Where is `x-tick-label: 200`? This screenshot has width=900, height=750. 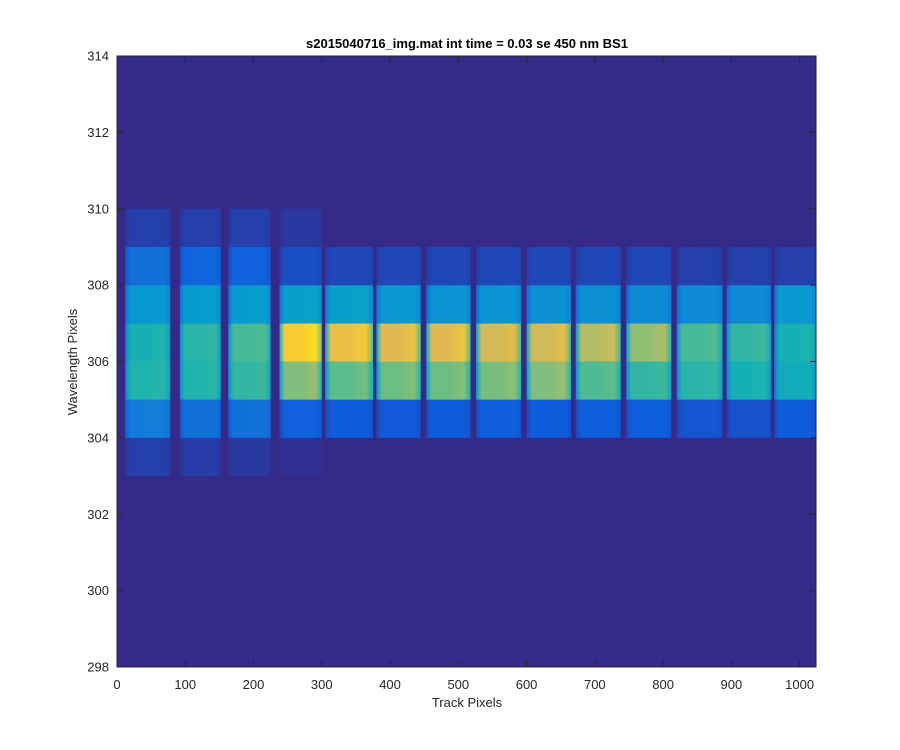 x-tick-label: 200 is located at coordinates (254, 684).